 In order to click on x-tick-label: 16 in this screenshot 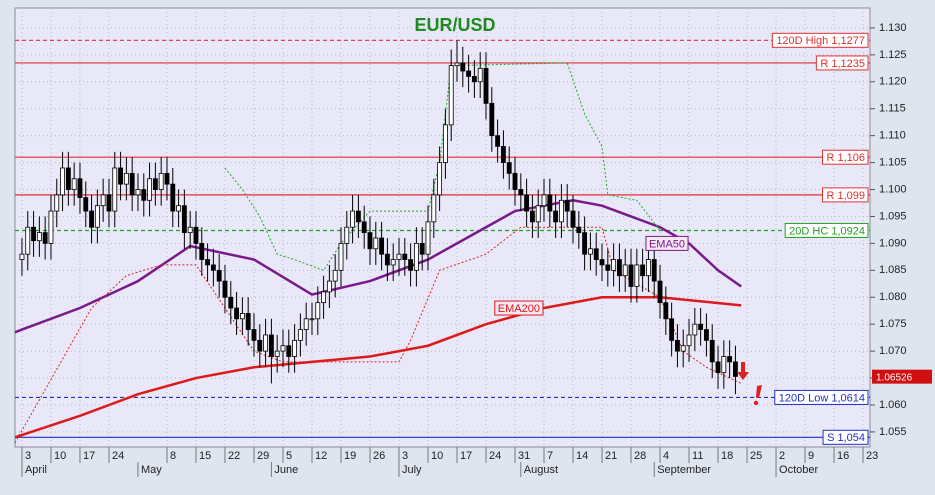, I will do `click(843, 456)`.